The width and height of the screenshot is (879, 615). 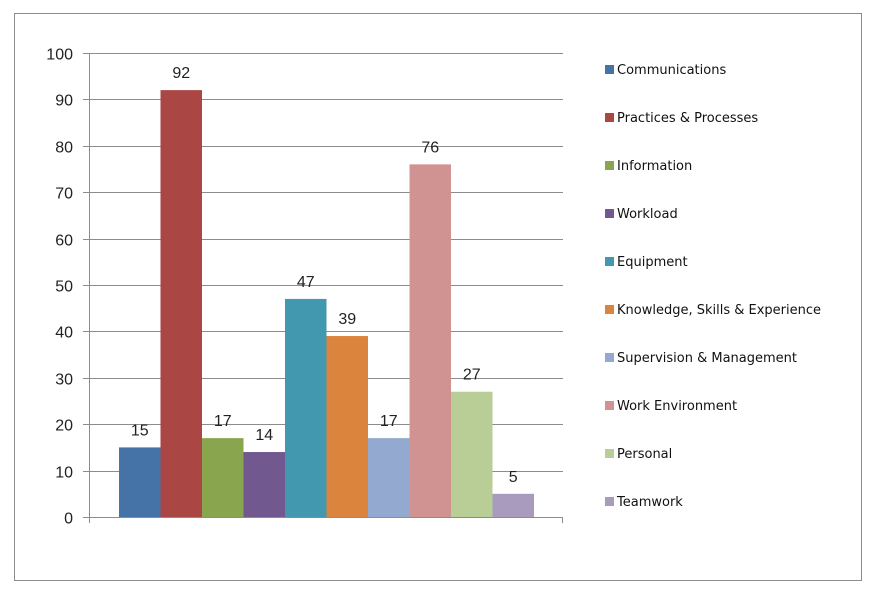 What do you see at coordinates (64, 241) in the screenshot?
I see `y-tick-label: 60` at bounding box center [64, 241].